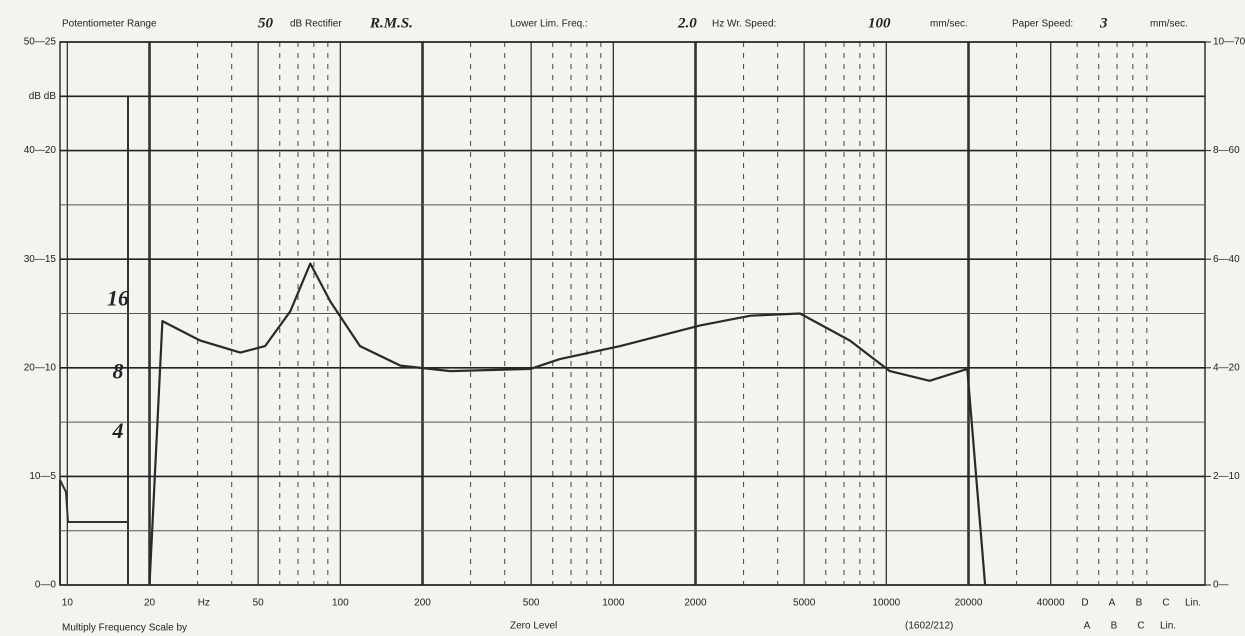 The image size is (1245, 636). I want to click on weighting-label: C, so click(1140, 626).